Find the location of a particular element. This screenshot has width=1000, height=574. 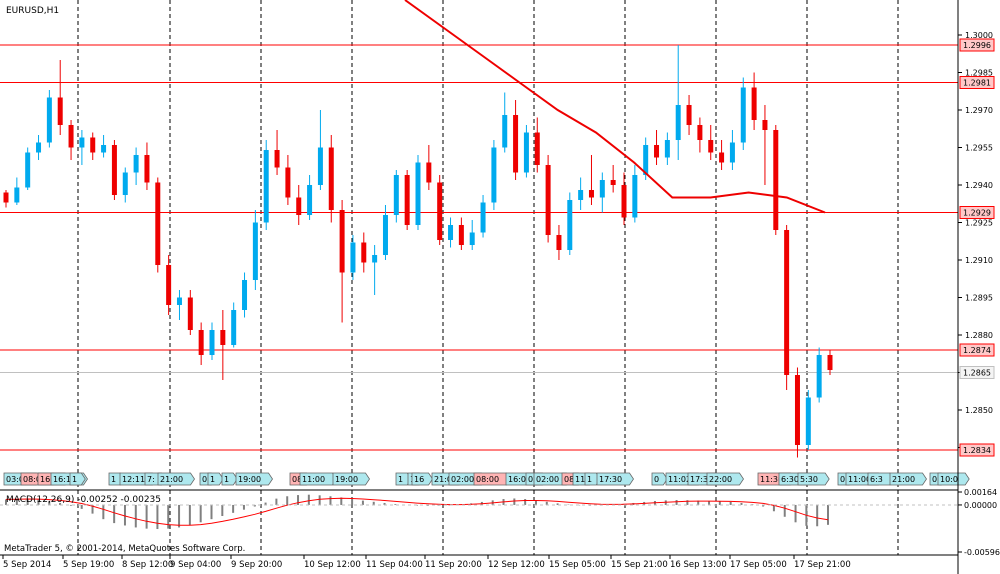

macd-panel is located at coordinates (479, 512).